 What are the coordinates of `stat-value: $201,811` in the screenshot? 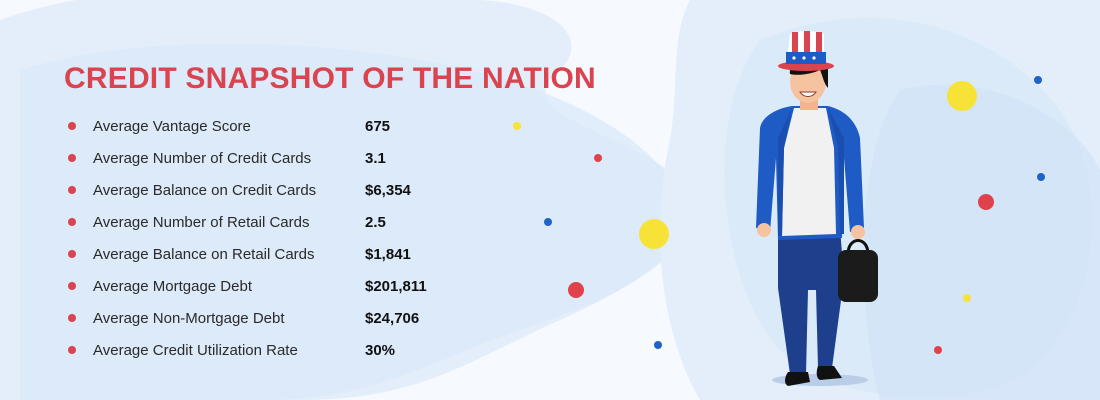 It's located at (396, 286).